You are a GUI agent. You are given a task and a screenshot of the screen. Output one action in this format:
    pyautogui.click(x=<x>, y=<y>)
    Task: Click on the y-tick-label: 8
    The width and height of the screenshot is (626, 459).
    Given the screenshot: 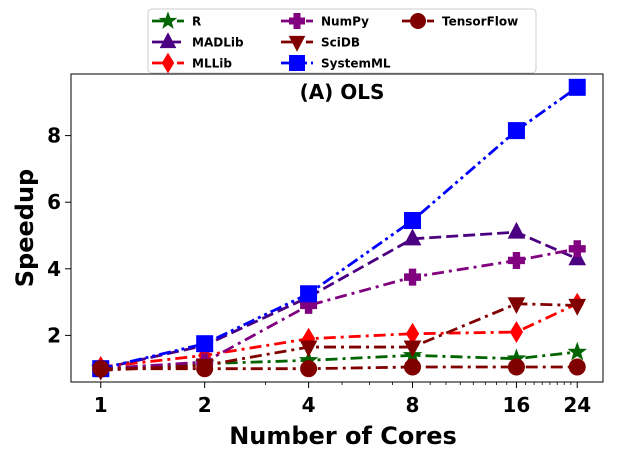 What is the action you would take?
    pyautogui.click(x=54, y=136)
    